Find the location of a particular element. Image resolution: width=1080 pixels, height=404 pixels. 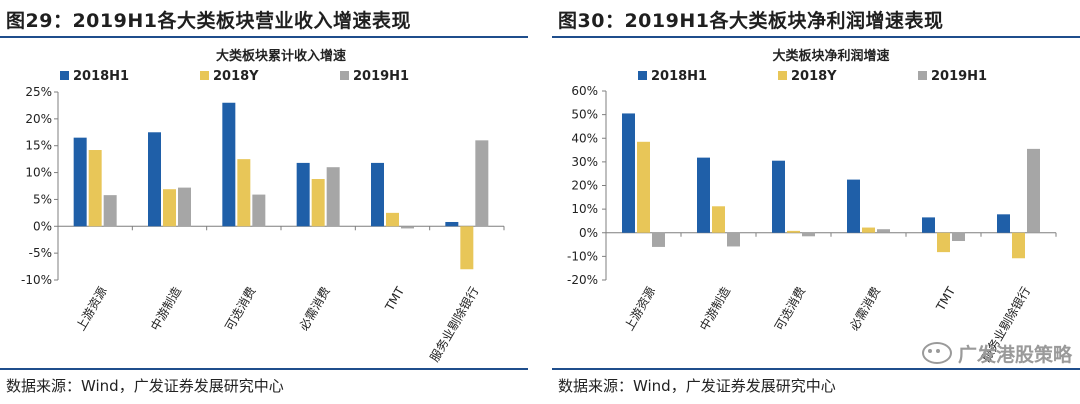

watermark: 广发港股策略 is located at coordinates (996, 353).